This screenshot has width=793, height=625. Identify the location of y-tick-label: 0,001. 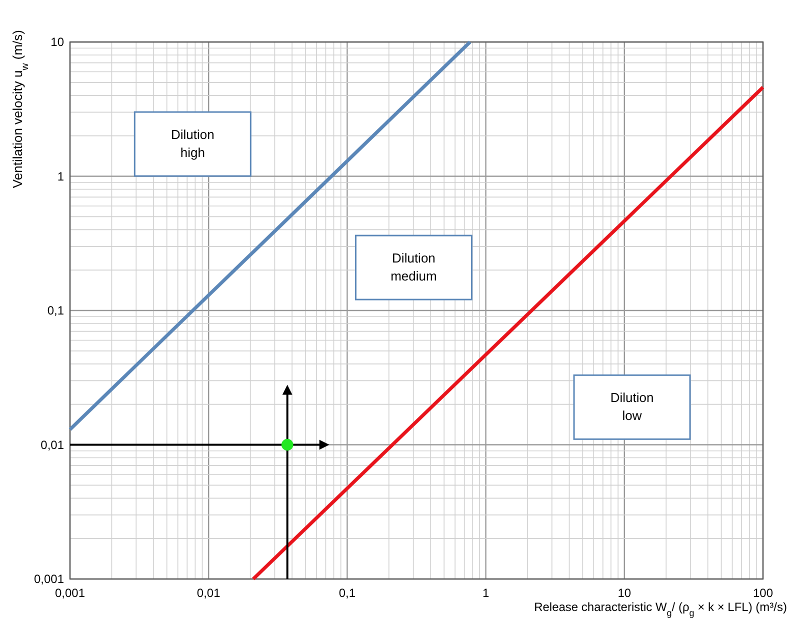
(49, 579).